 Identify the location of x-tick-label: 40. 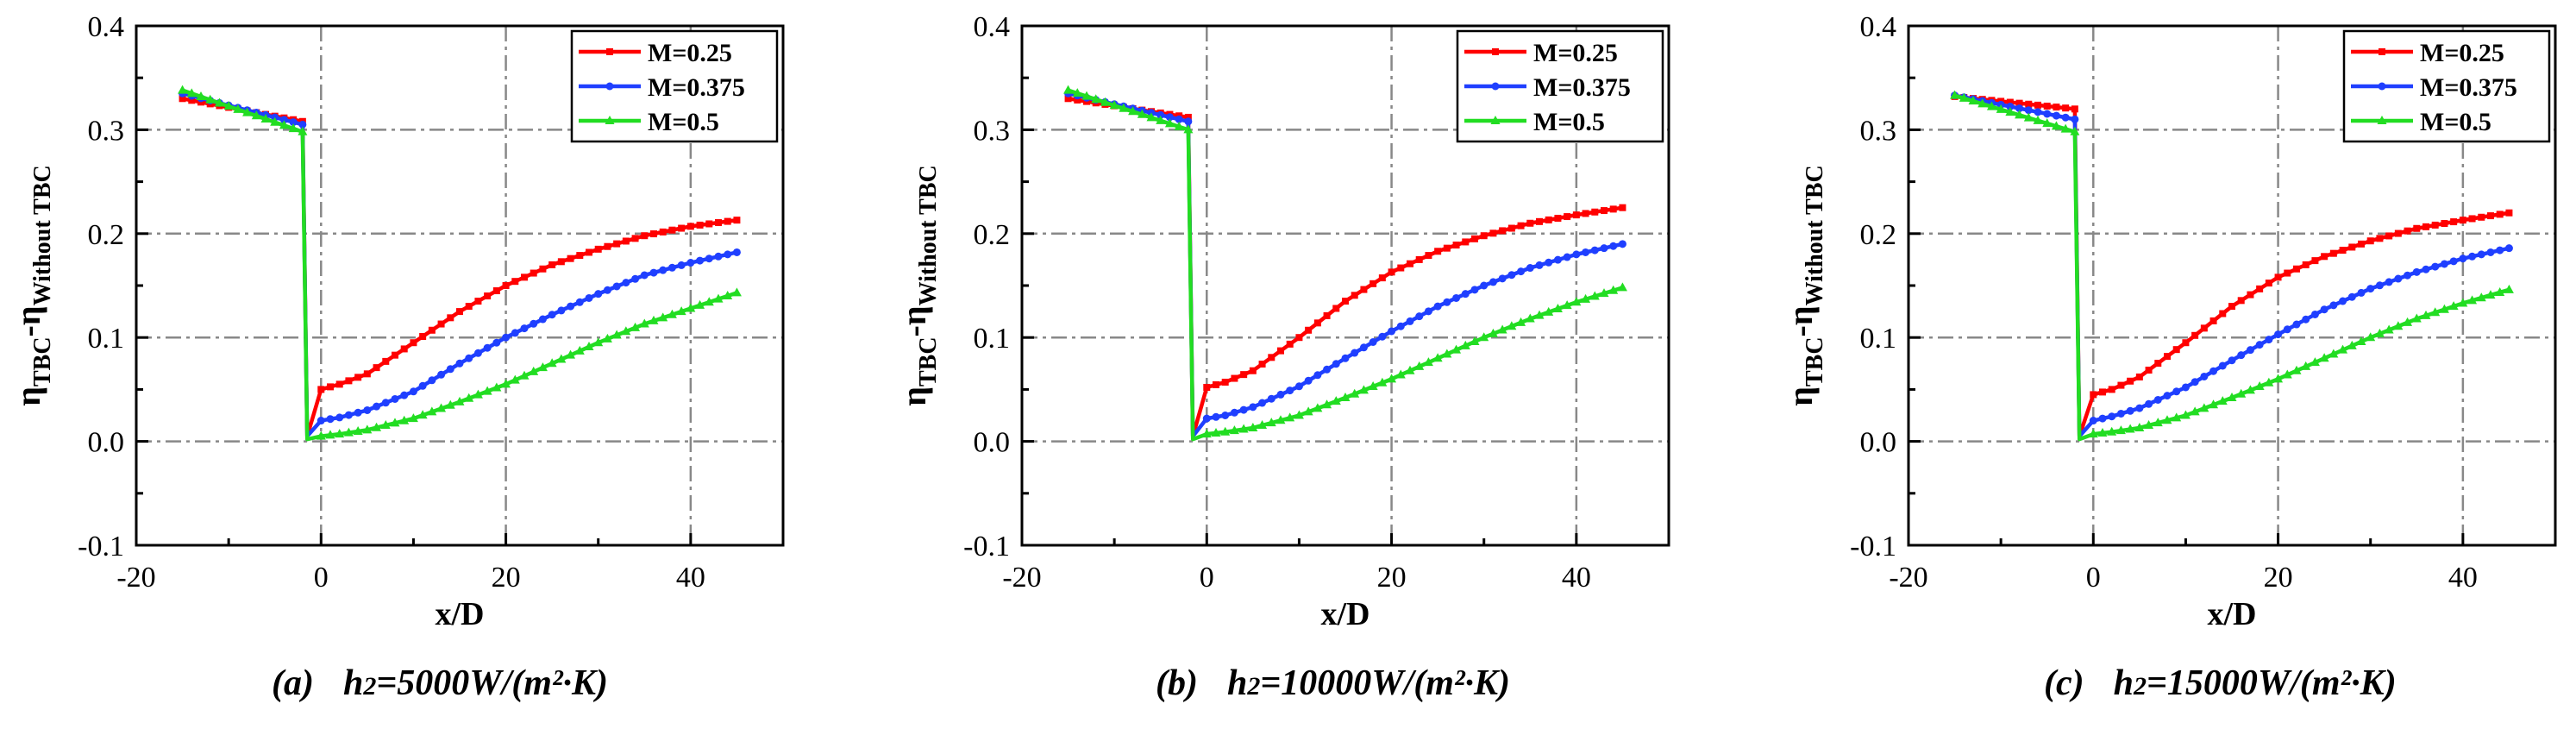
(2463, 578).